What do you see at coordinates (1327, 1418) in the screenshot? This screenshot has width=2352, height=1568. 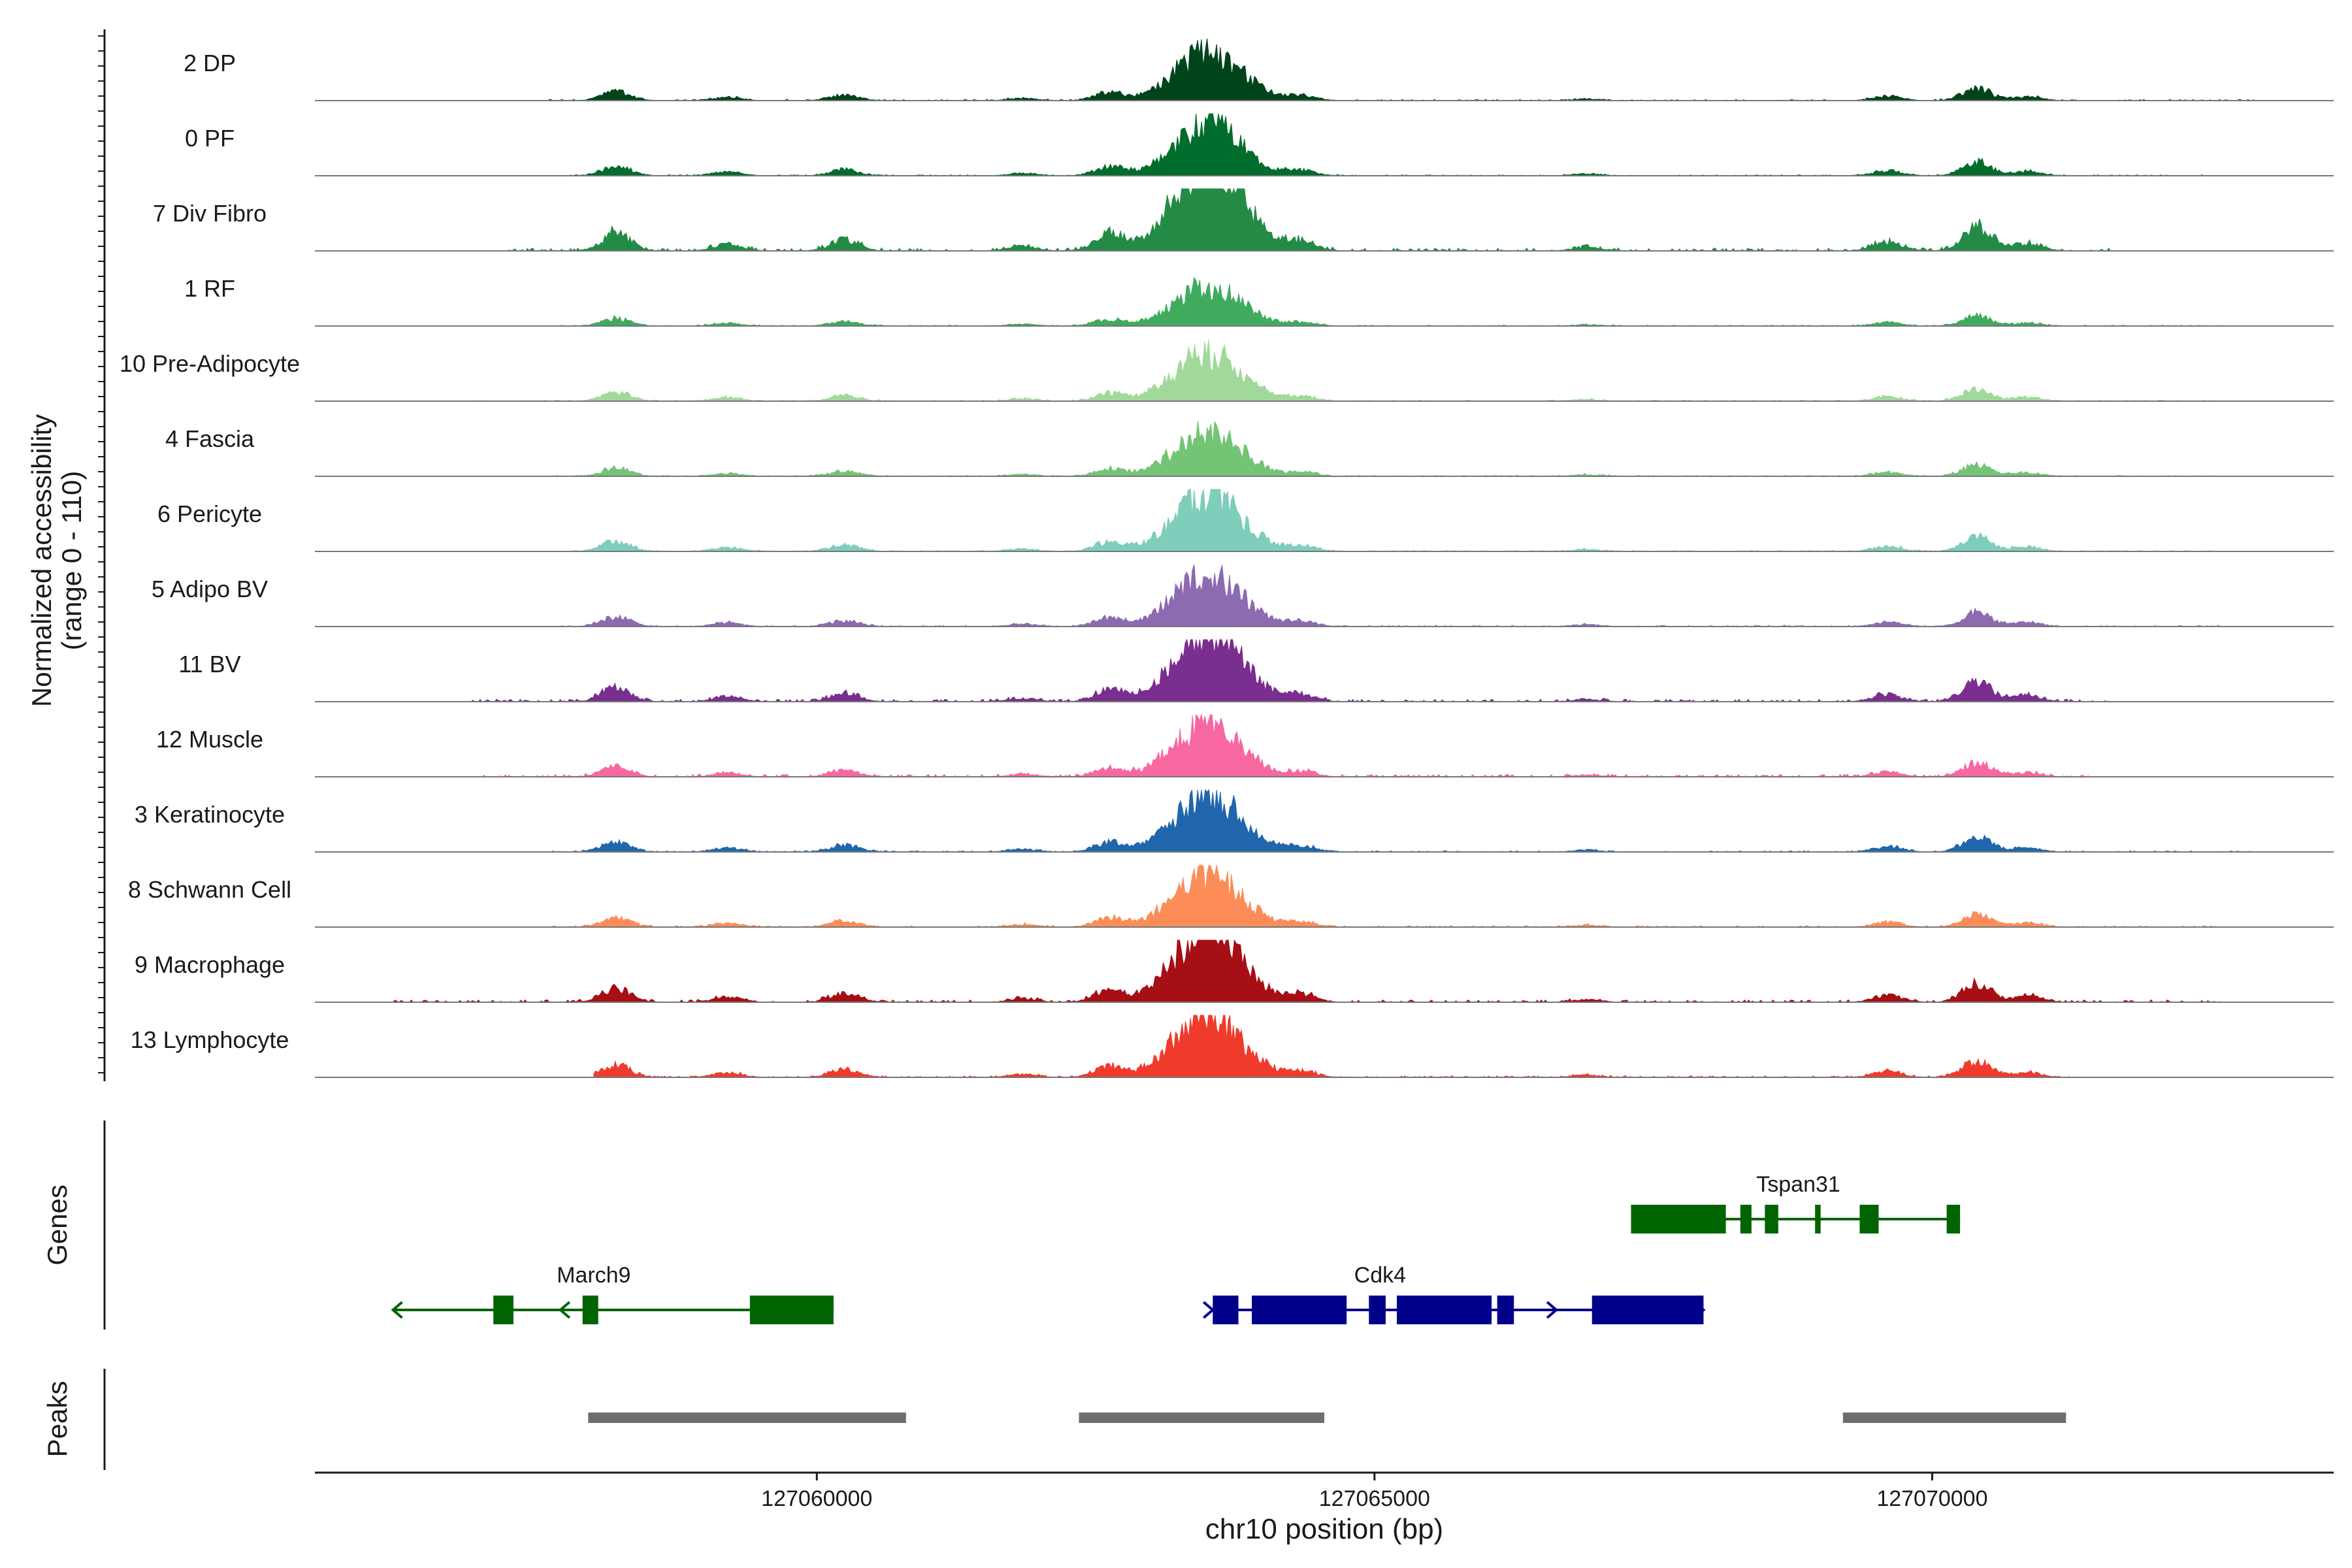 I see `peak-track` at bounding box center [1327, 1418].